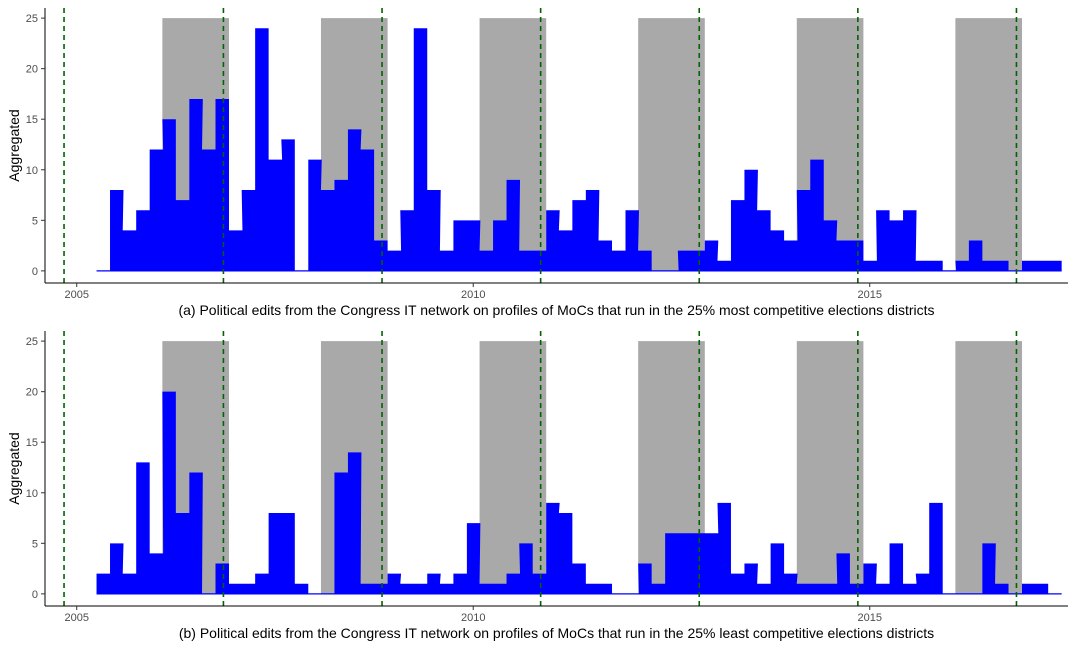 Image resolution: width=1076 pixels, height=647 pixels. Describe the element at coordinates (14, 468) in the screenshot. I see `y-axis-title: Aggregated` at that location.